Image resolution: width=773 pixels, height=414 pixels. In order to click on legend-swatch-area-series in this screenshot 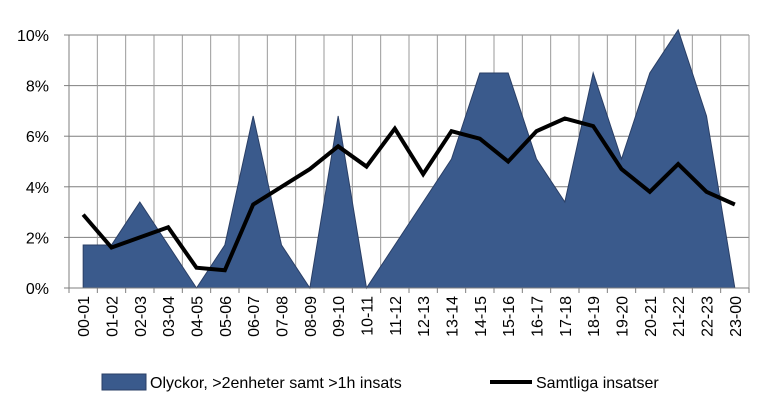, I will do `click(124, 382)`.